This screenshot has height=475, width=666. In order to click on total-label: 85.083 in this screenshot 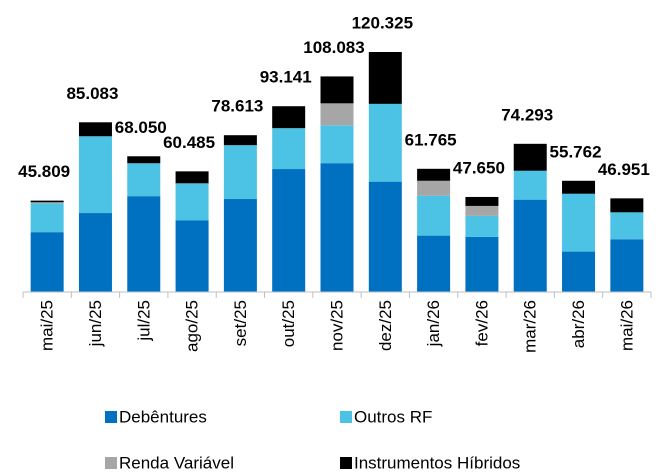, I will do `click(92, 93)`.